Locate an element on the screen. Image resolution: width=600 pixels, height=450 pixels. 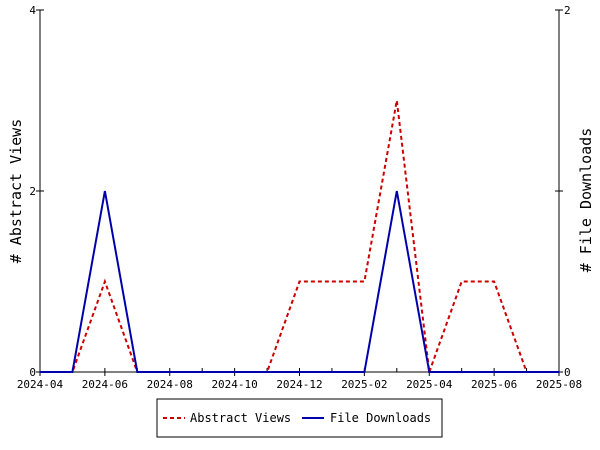
y-right-tick-label: 2 is located at coordinates (567, 10).